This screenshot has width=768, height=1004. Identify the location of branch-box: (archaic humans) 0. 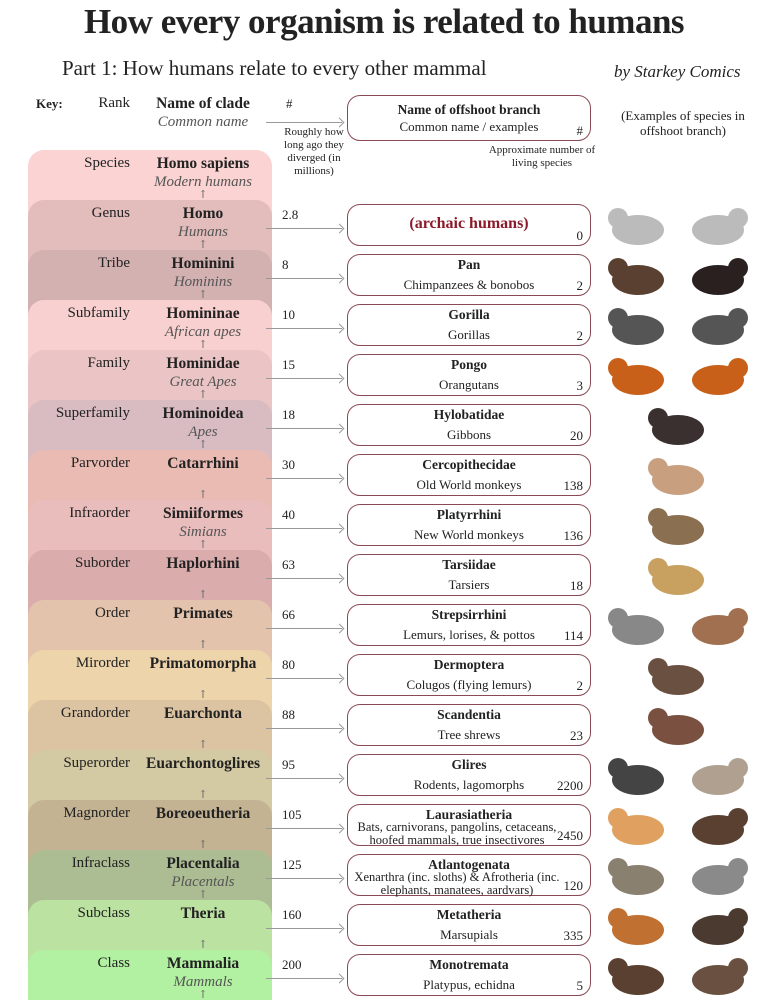
(469, 225).